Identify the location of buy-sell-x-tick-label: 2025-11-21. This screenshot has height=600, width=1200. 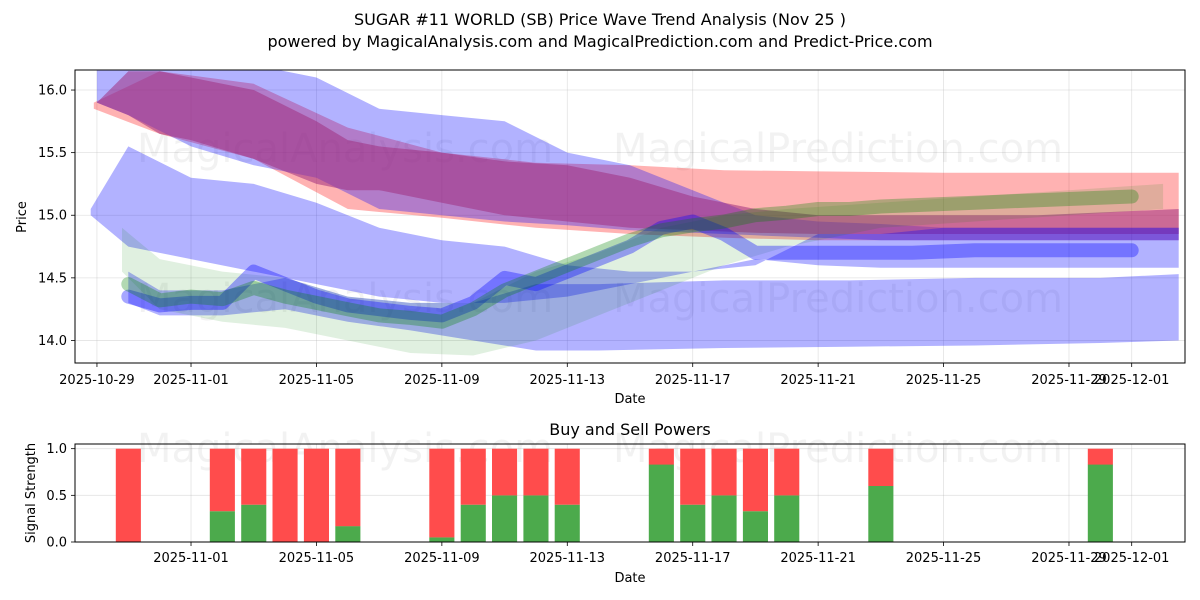
(818, 558).